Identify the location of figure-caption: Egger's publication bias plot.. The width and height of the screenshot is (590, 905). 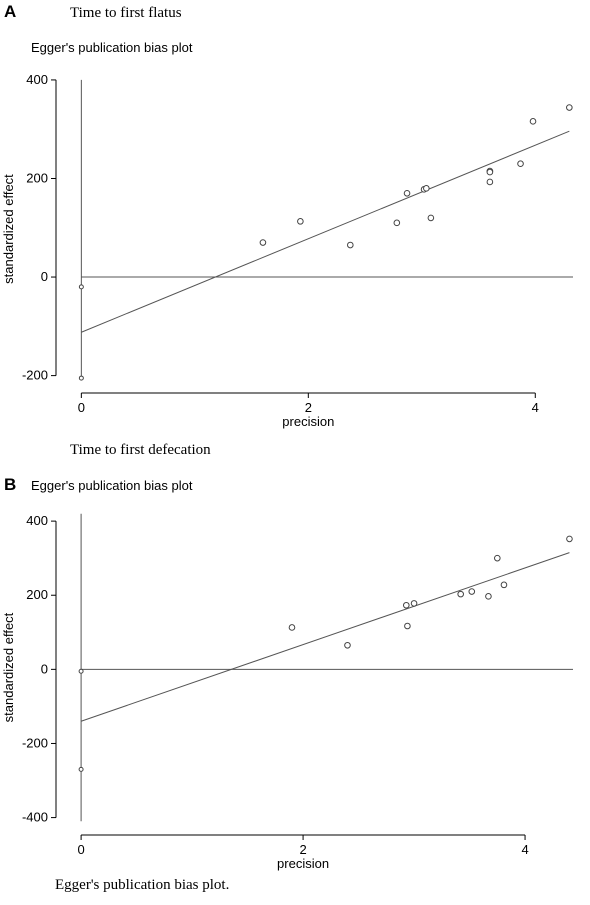
(142, 885).